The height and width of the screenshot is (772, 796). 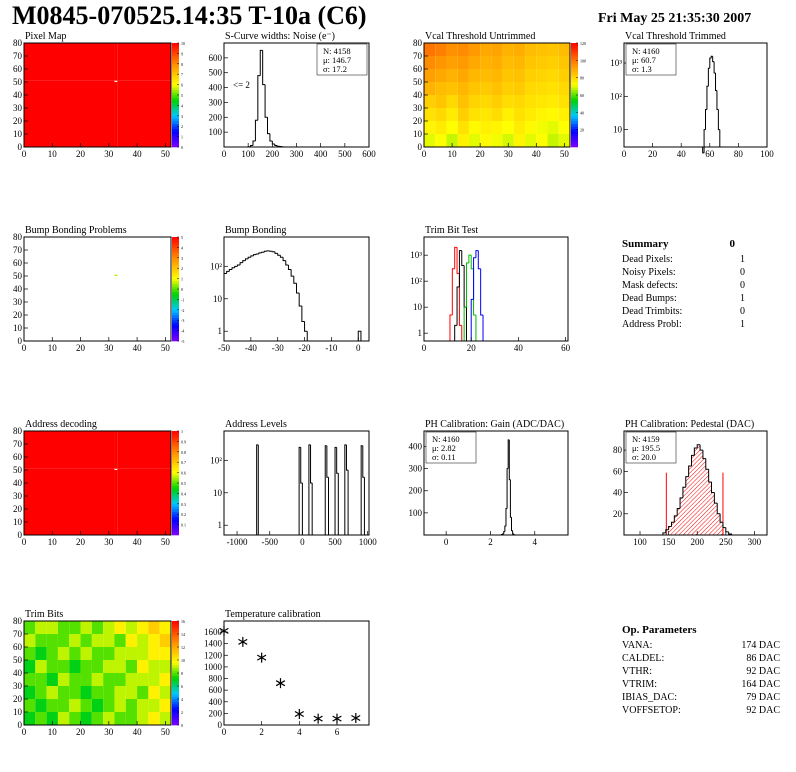 What do you see at coordinates (418, 69) in the screenshot?
I see `y-tick-label: 60` at bounding box center [418, 69].